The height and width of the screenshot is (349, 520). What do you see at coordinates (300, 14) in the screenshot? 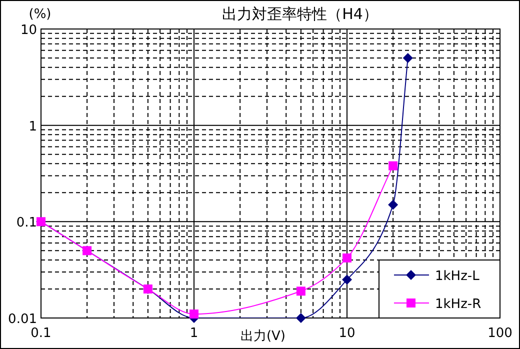
I see `chart-title: 出力対歪率特性（H4）` at bounding box center [300, 14].